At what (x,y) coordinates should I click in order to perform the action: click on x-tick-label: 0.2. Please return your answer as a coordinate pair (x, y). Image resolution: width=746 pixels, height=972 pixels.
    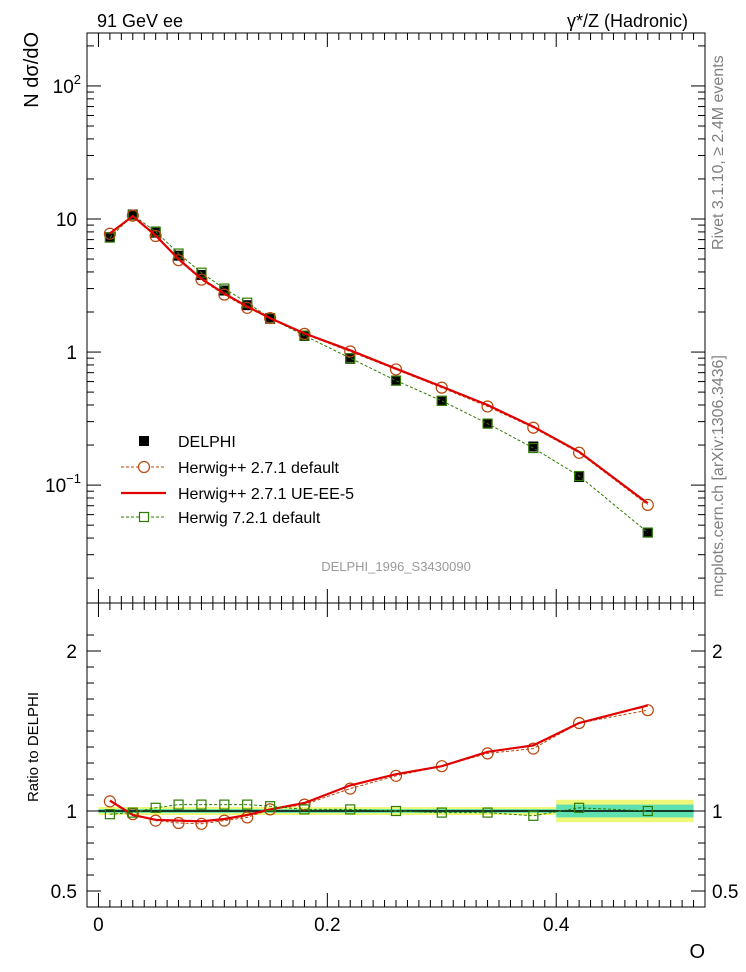
    Looking at the image, I should click on (327, 925).